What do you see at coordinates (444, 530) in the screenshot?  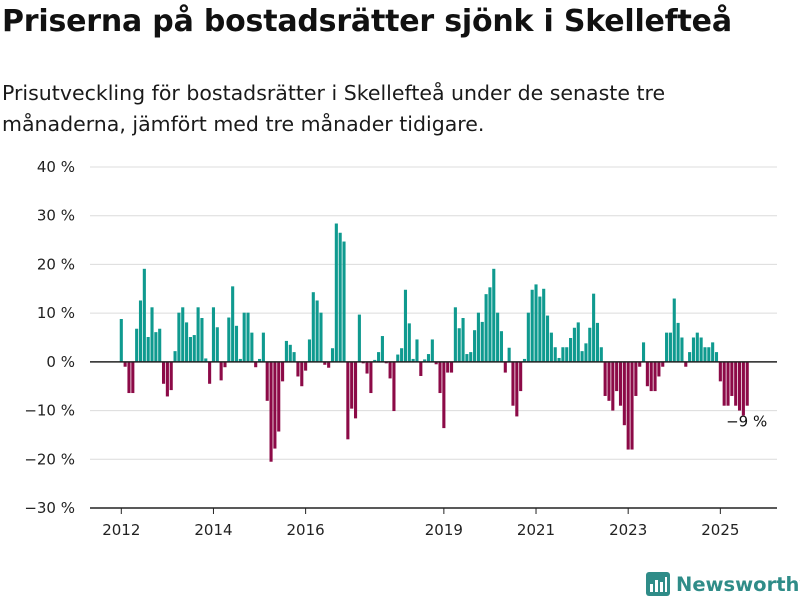 I see `x-tick-label: 2019` at bounding box center [444, 530].